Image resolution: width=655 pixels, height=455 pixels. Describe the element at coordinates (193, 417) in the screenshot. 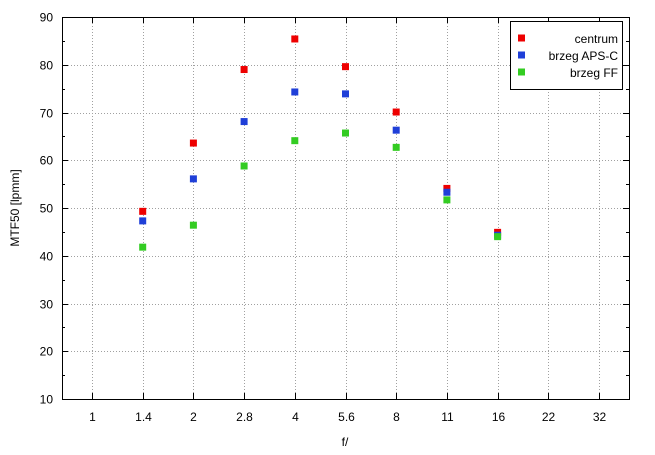

I see `x-tick-label: 2` at that location.